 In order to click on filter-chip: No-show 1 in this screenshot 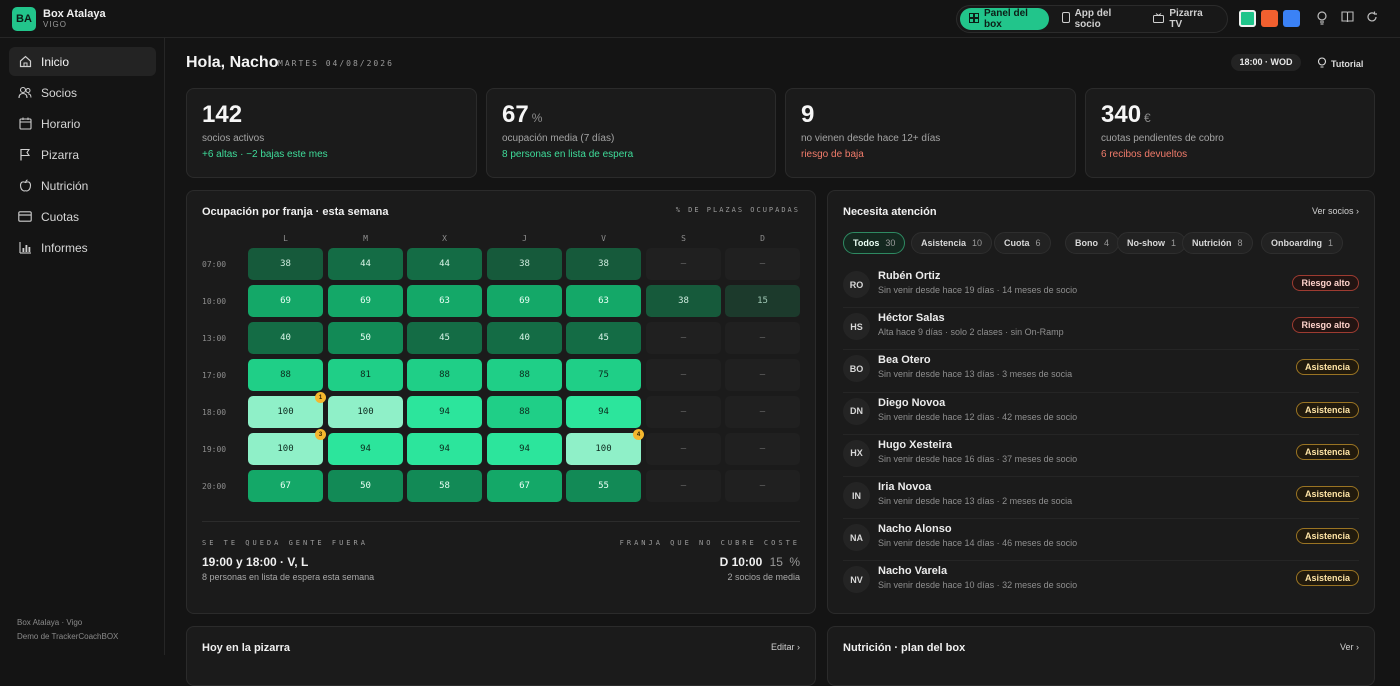, I will do `click(1152, 243)`.